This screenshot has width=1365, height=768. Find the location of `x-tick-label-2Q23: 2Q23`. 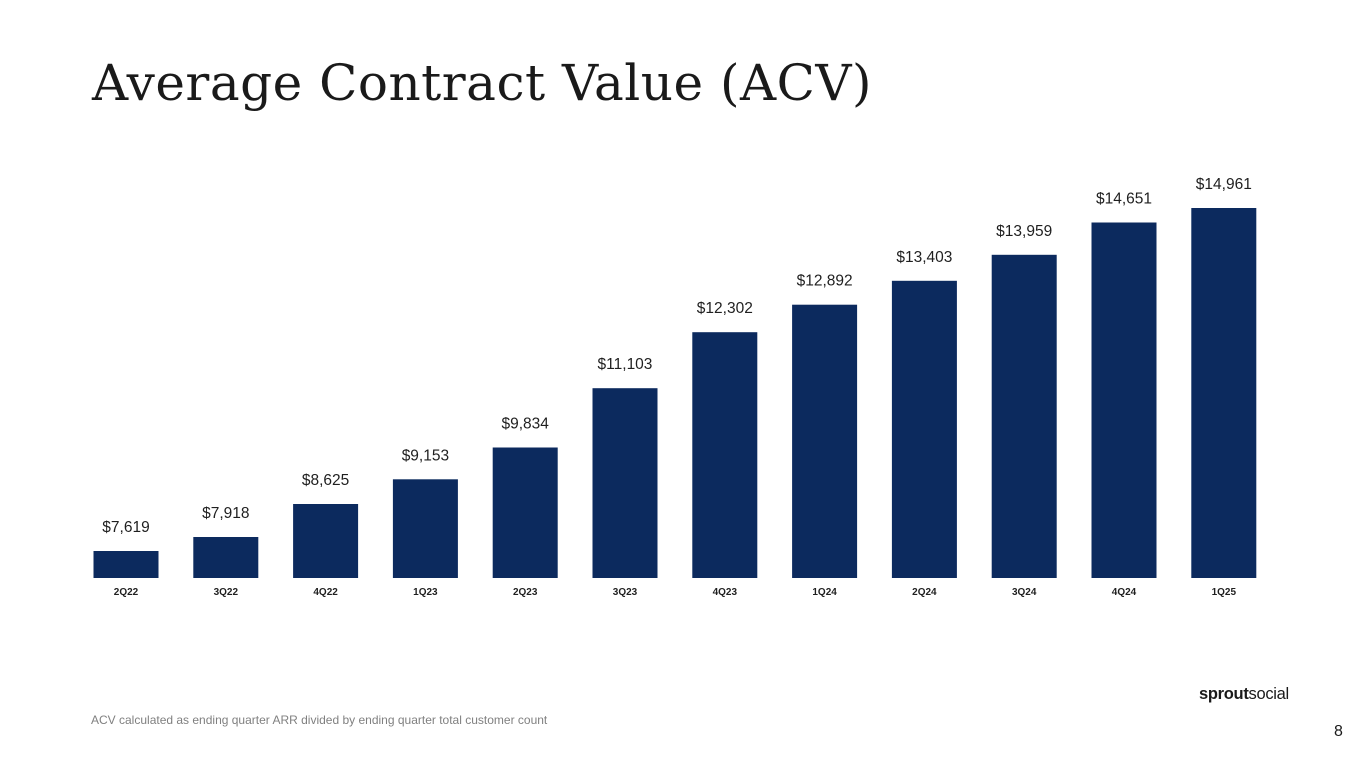

x-tick-label-2Q23: 2Q23 is located at coordinates (525, 592).